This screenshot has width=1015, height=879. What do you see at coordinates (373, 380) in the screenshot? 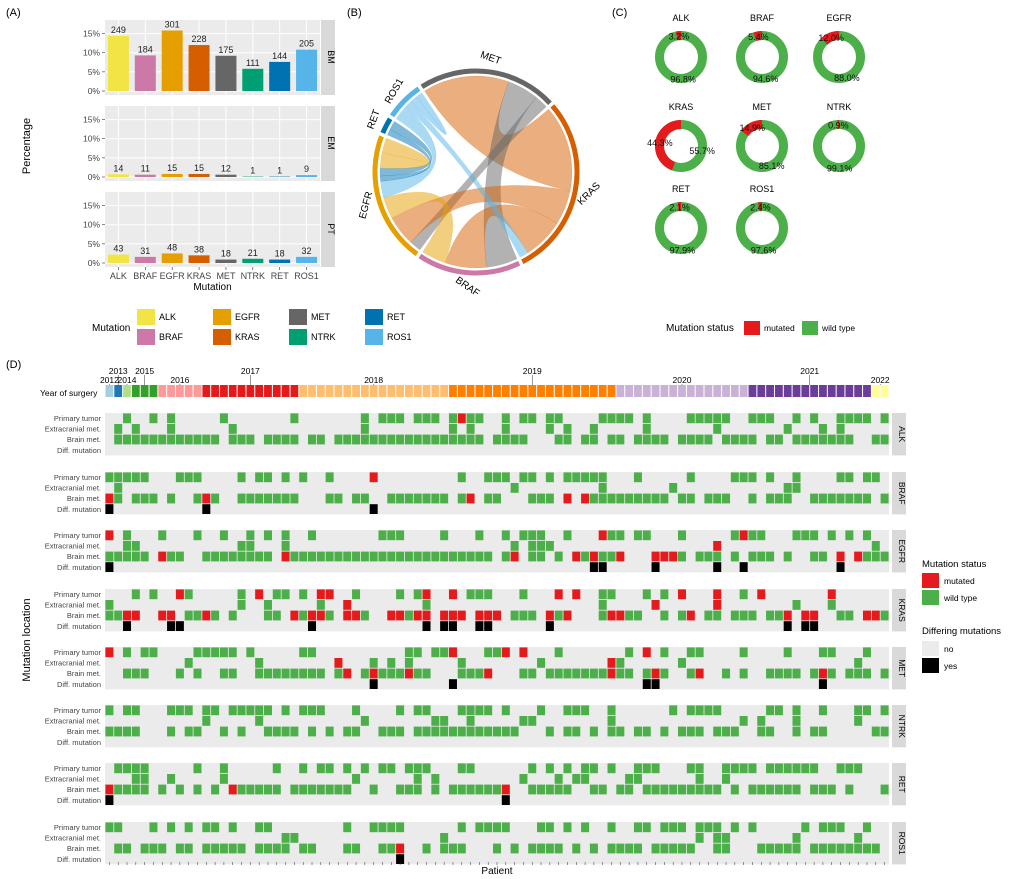
I see `year-label: 2018` at bounding box center [373, 380].